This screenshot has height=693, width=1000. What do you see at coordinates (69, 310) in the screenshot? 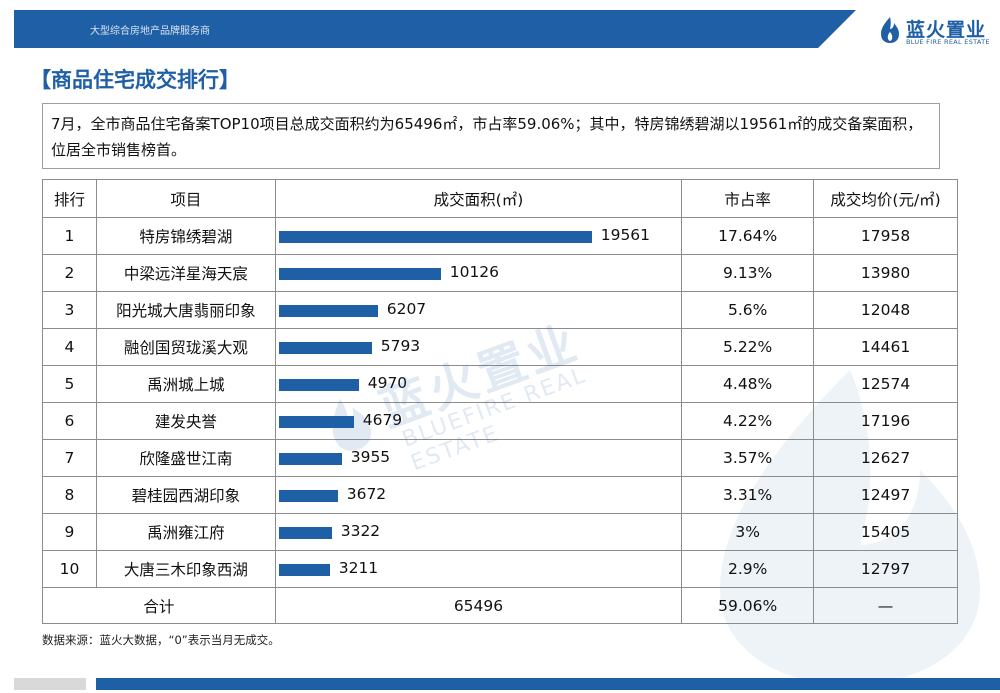
I see `cell-rank: 3` at bounding box center [69, 310].